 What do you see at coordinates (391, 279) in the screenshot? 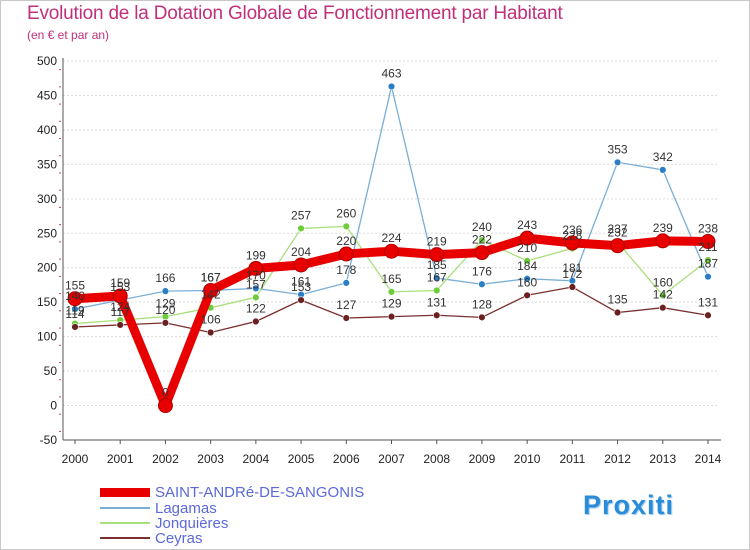
I see `data-label: 165` at bounding box center [391, 279].